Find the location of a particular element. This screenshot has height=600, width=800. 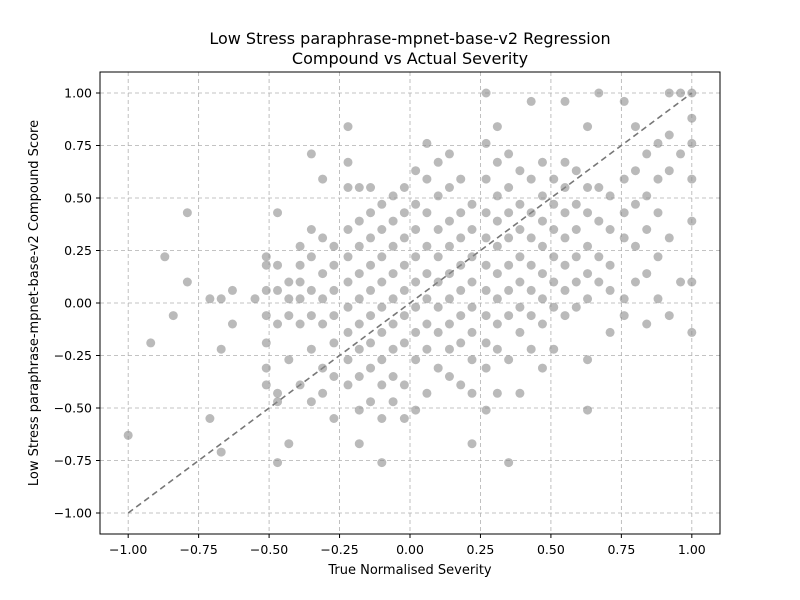

x-tick-label: 0.25 is located at coordinates (481, 549).